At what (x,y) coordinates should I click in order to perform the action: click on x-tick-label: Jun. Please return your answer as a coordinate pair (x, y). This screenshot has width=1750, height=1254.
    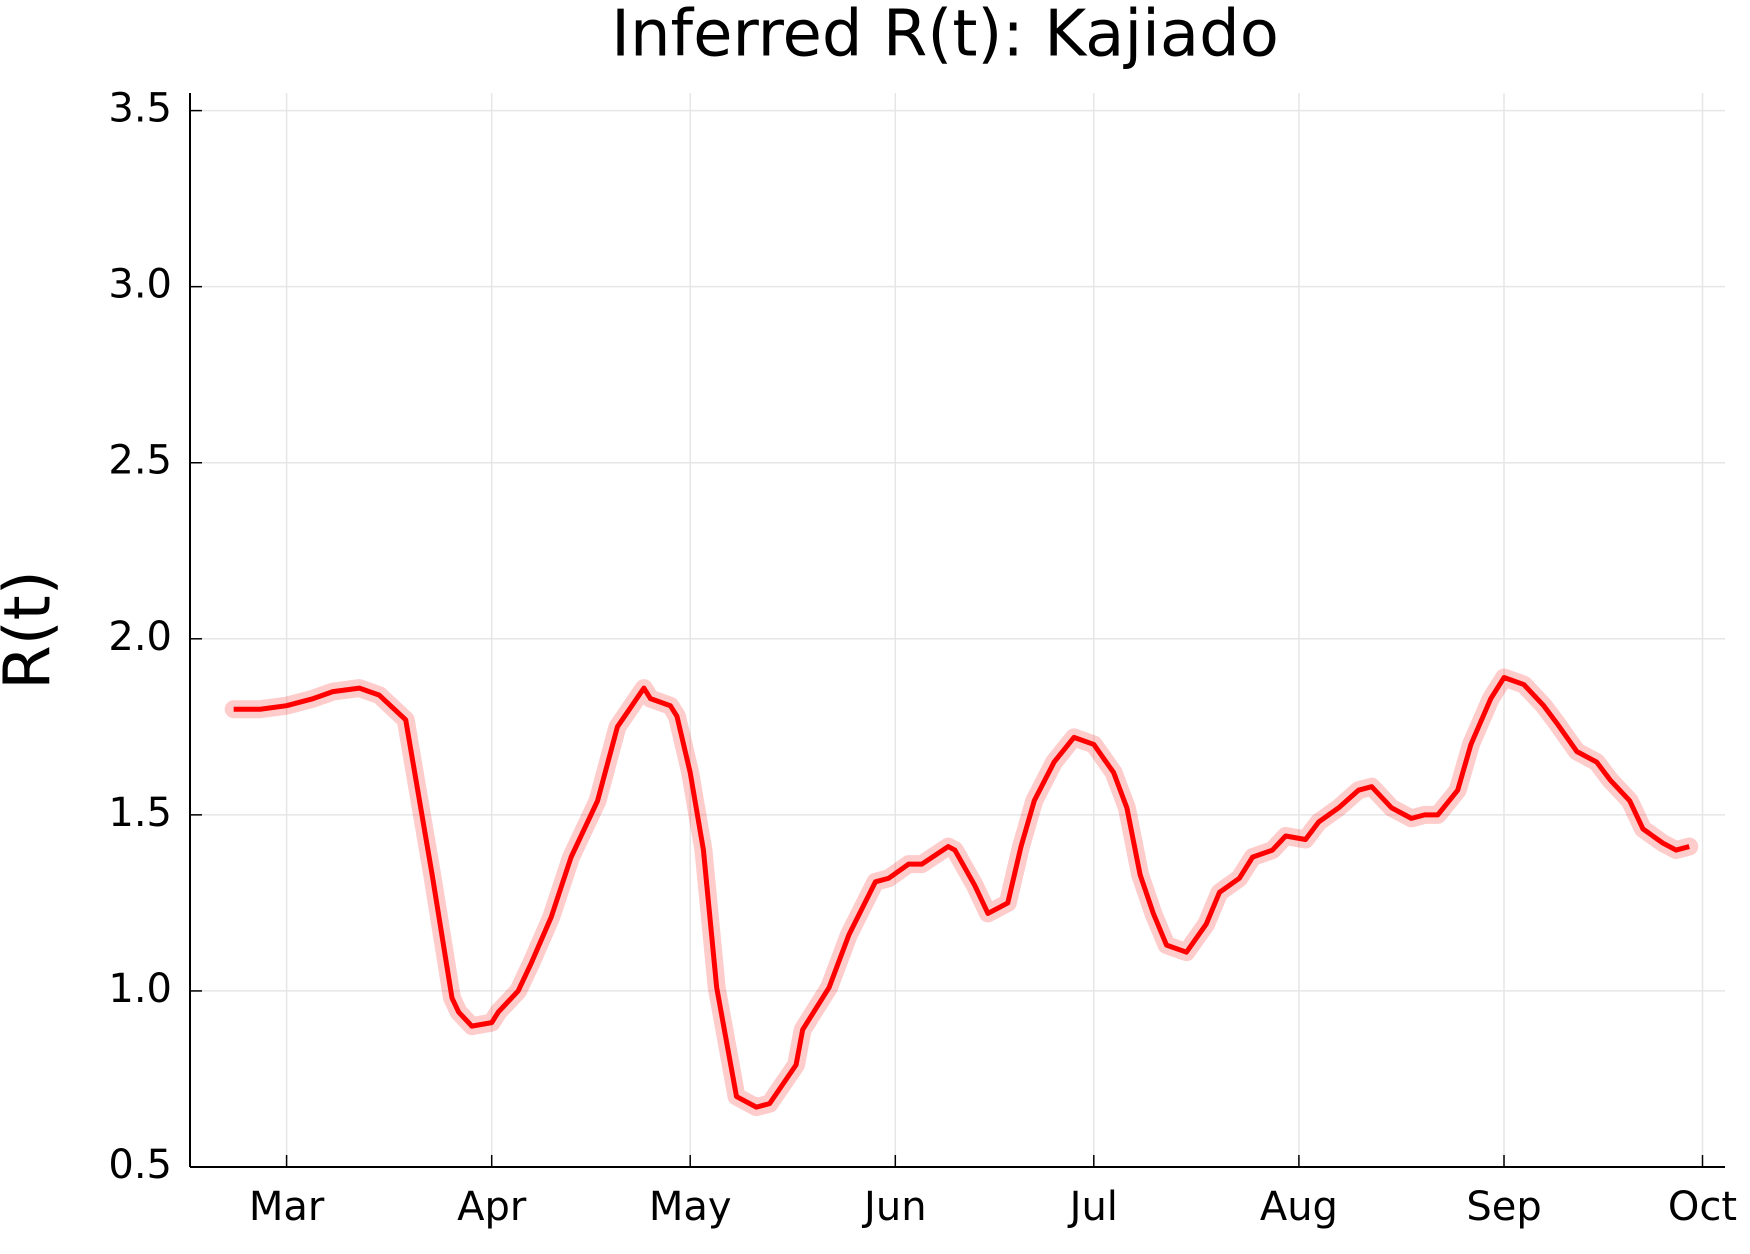
    Looking at the image, I should click on (894, 1207).